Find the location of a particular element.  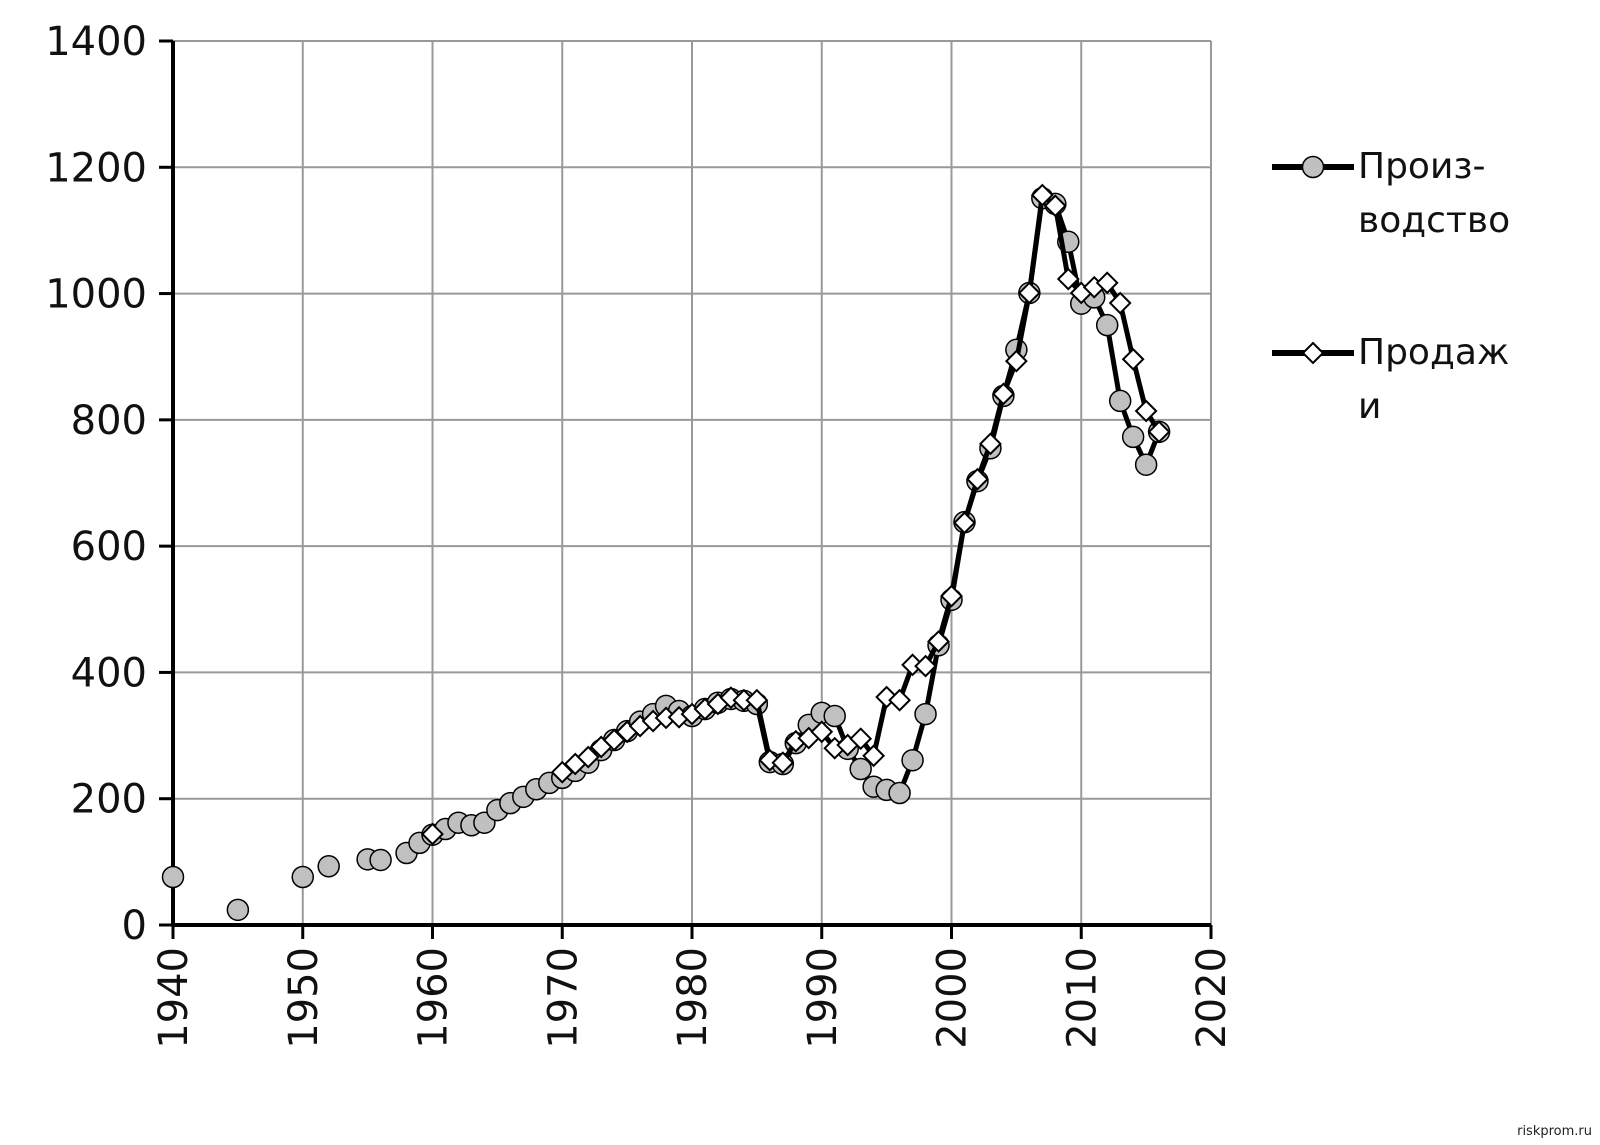

legend-label: Произ-водство is located at coordinates (1434, 193).